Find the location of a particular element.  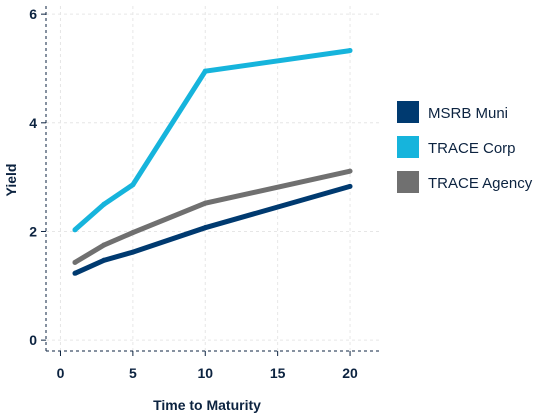

legend: MSRB Muni TRACE Corp TRACE Agency is located at coordinates (465, 147).